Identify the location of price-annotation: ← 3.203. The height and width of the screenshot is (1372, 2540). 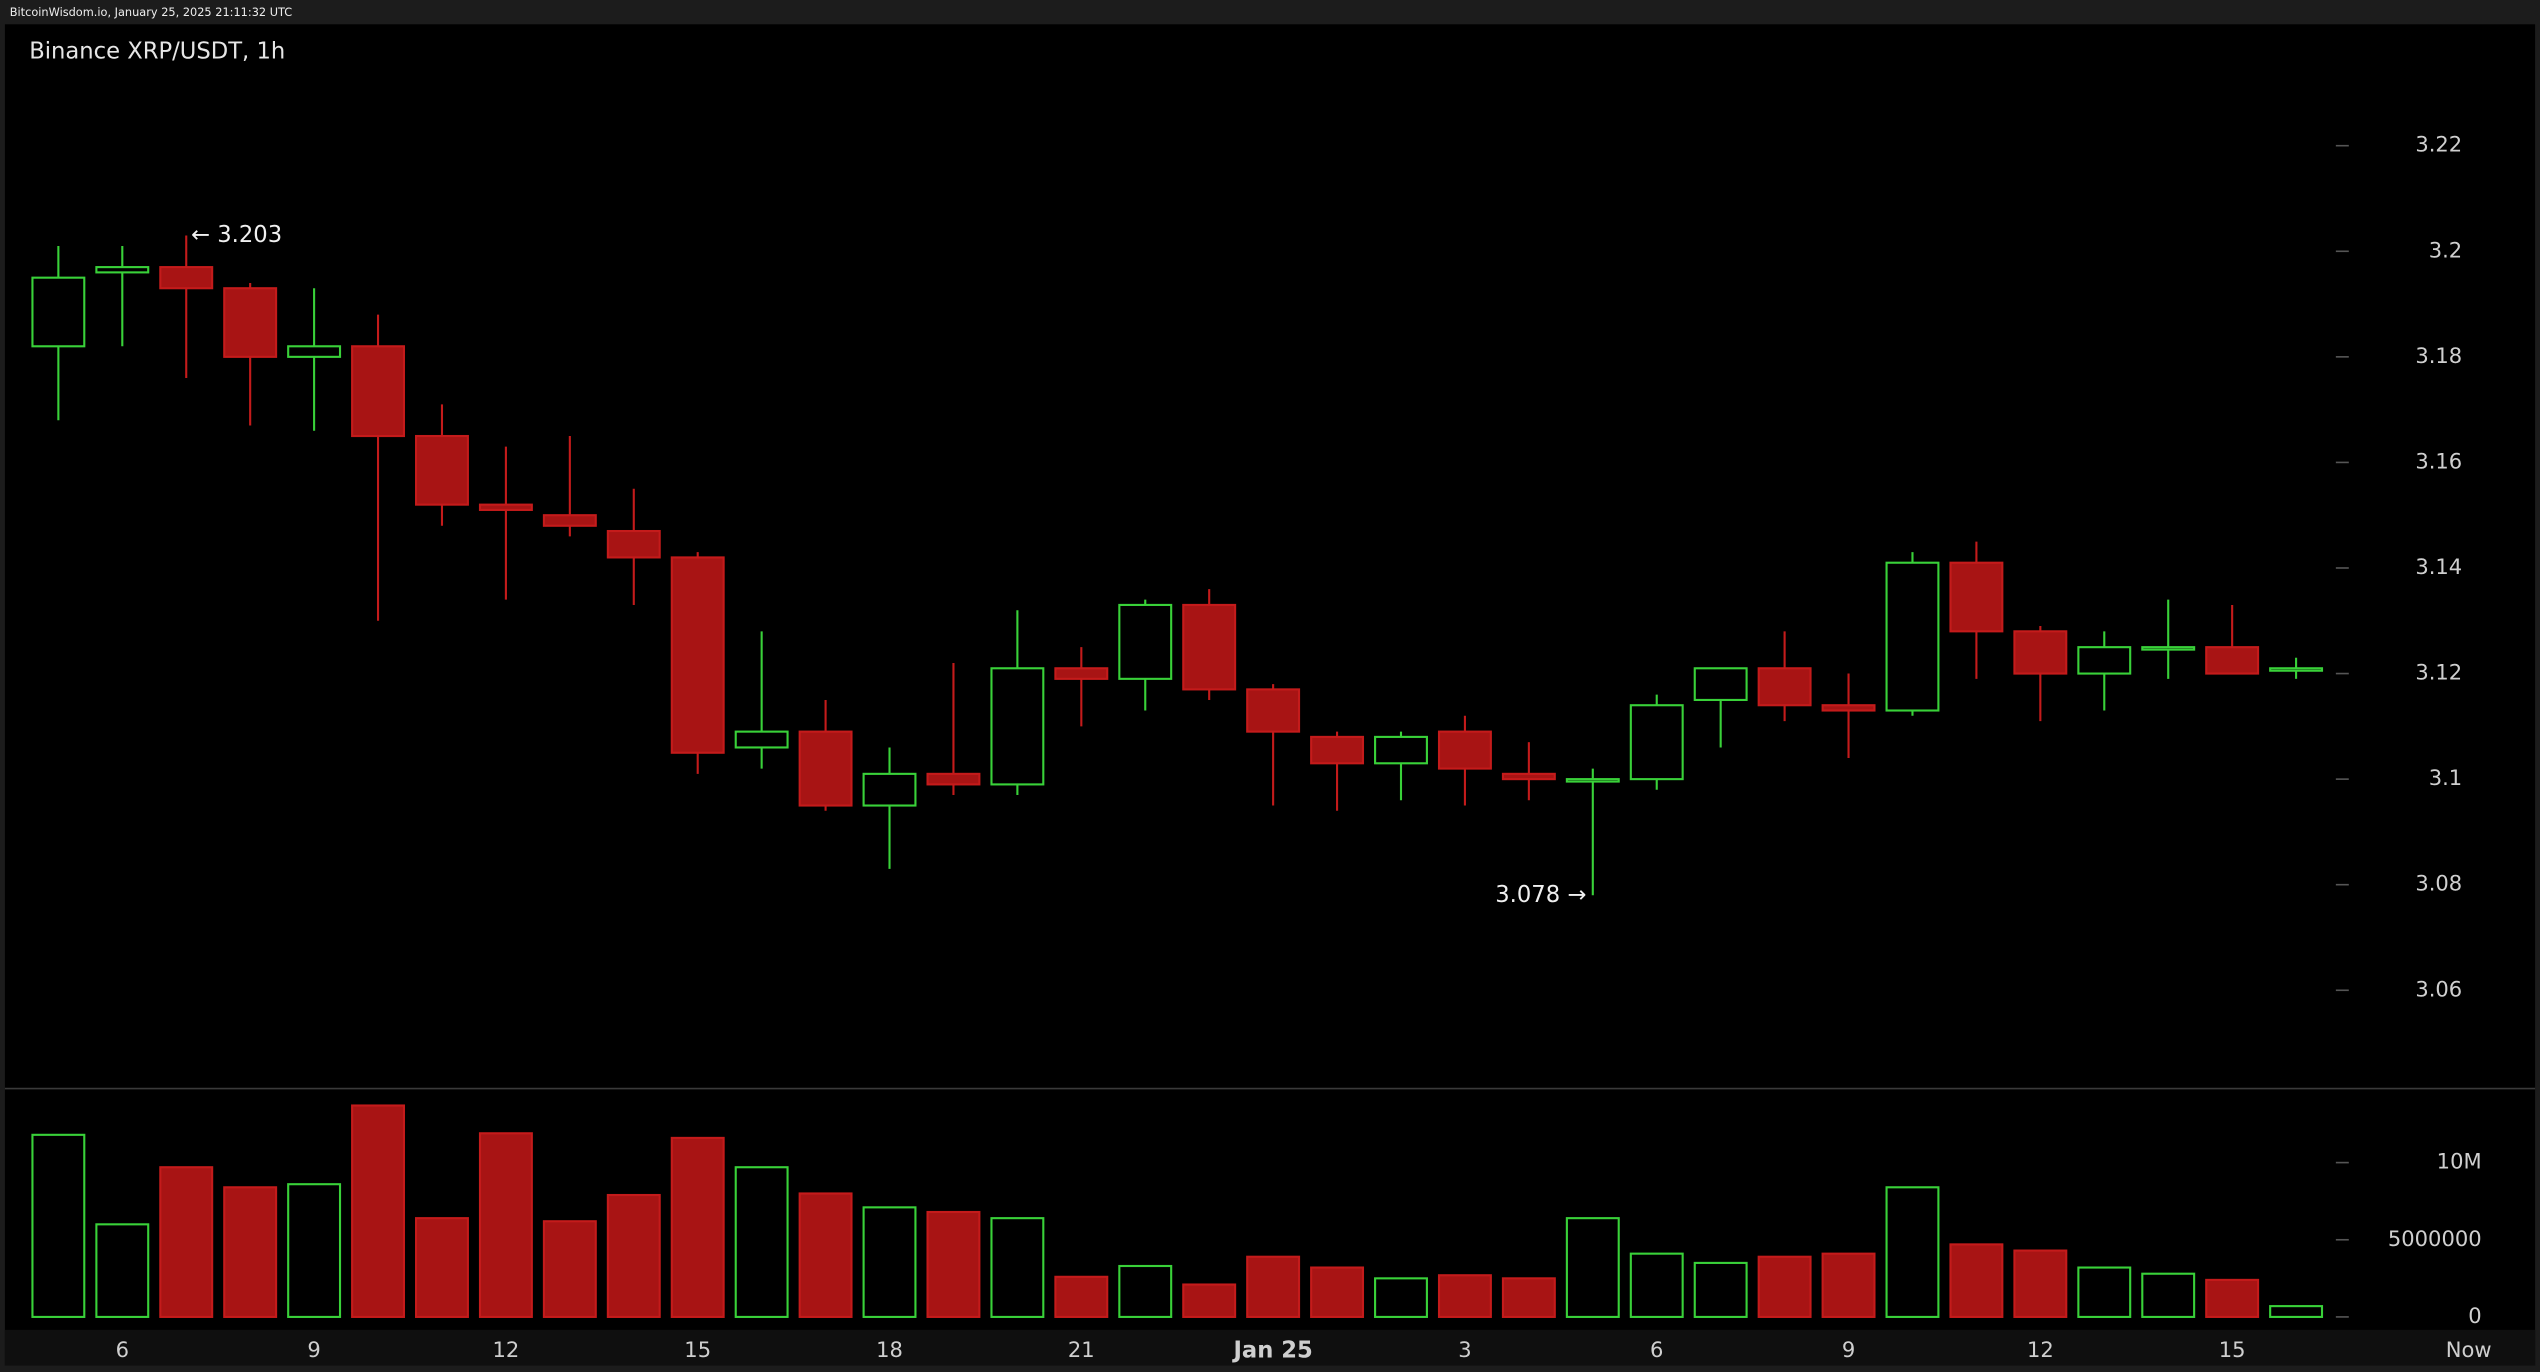
(236, 235).